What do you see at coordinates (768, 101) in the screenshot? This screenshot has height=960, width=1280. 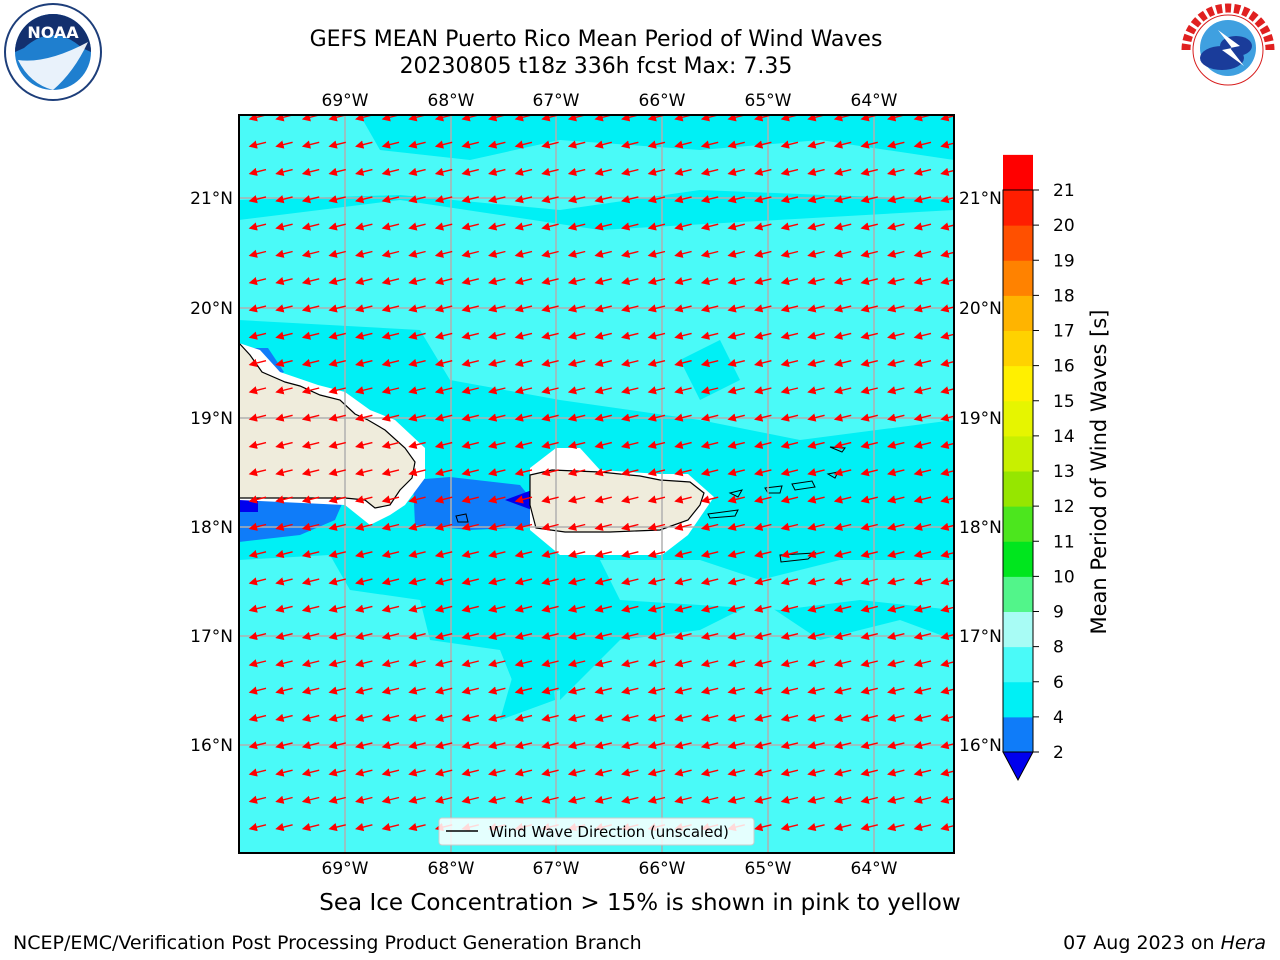 I see `lon-label-top: 65°W` at bounding box center [768, 101].